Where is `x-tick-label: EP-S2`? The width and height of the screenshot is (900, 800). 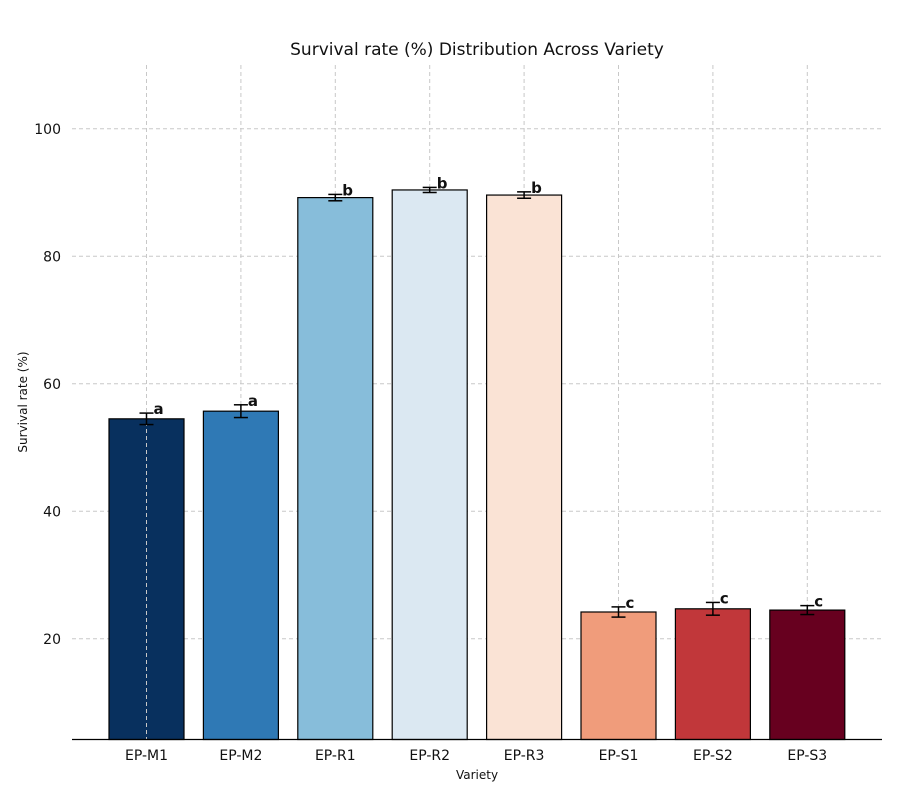
x-tick-label: EP-S2 is located at coordinates (713, 756).